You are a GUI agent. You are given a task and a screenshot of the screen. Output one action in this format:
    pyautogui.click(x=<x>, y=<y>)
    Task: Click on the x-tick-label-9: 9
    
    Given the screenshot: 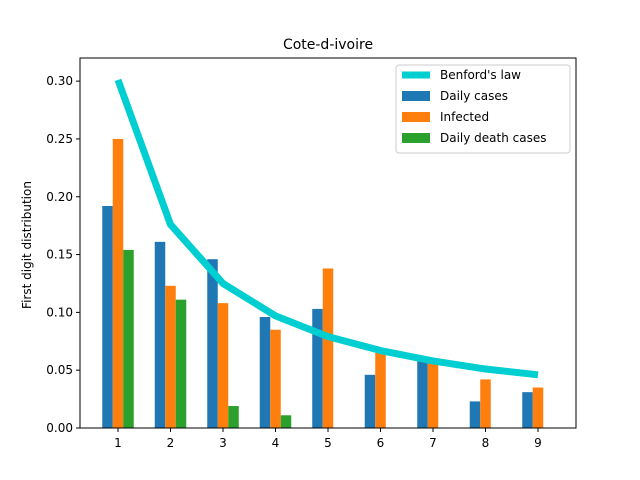 What is the action you would take?
    pyautogui.click(x=538, y=443)
    